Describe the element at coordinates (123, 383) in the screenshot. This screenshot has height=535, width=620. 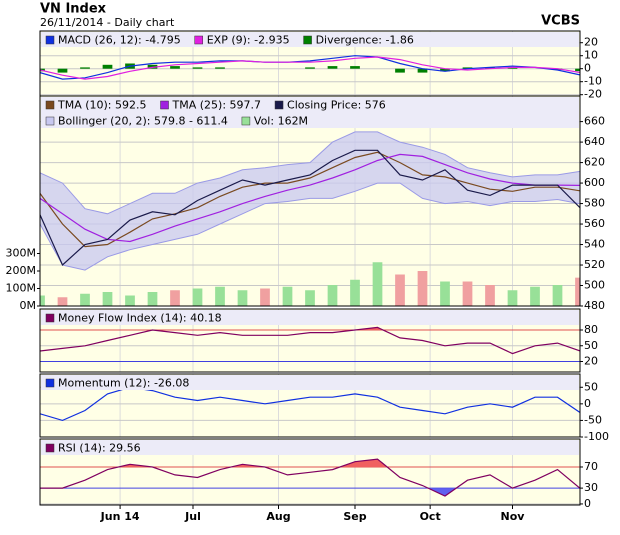
I see `legend-label: Momentum (12): -26.08` at that location.